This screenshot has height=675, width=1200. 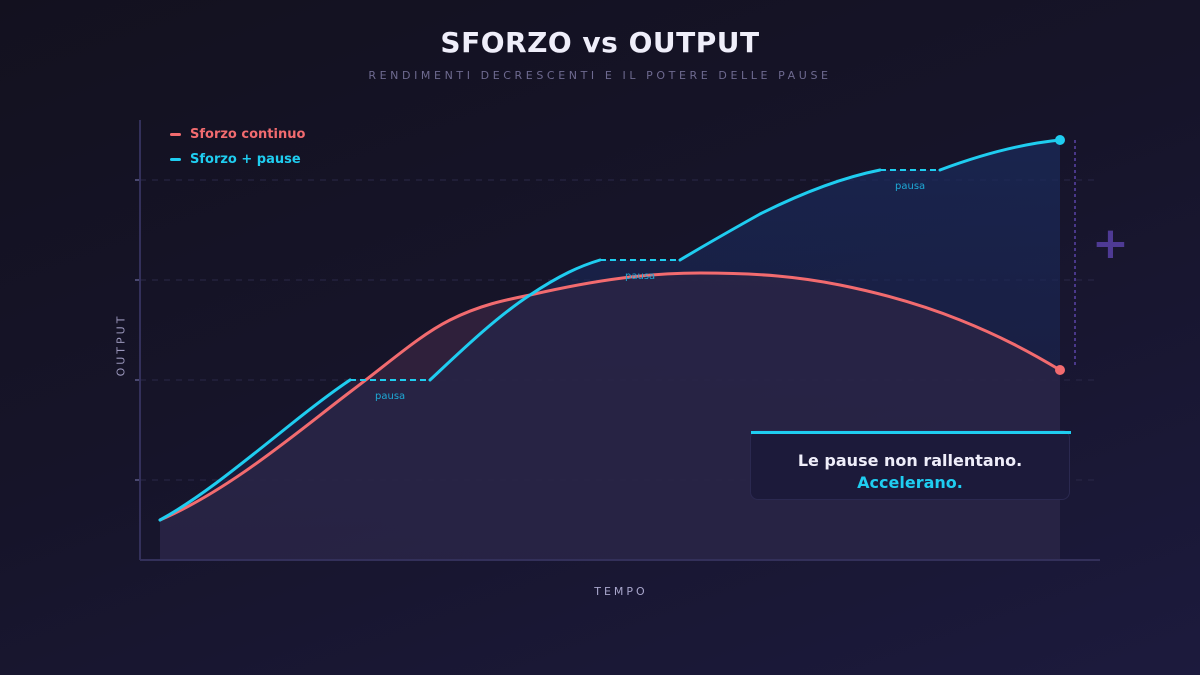 I want to click on callout-text: Le pause non rallentano., so click(x=910, y=460).